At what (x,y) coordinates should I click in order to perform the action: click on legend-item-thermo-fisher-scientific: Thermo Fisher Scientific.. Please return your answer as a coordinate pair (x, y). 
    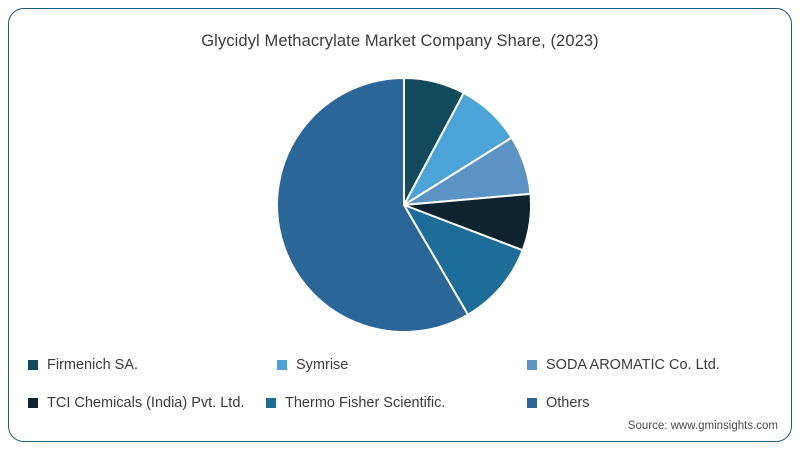
    Looking at the image, I should click on (355, 403).